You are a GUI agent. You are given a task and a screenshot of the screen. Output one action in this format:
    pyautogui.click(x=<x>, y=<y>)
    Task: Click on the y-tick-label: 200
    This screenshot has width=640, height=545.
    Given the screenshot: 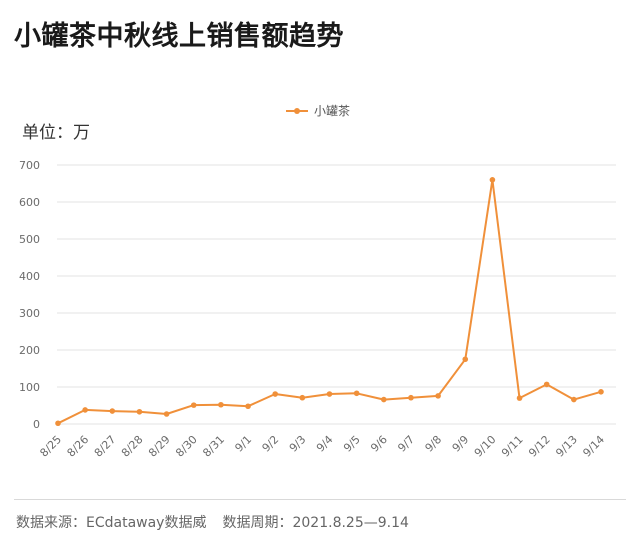 What is the action you would take?
    pyautogui.click(x=29, y=350)
    